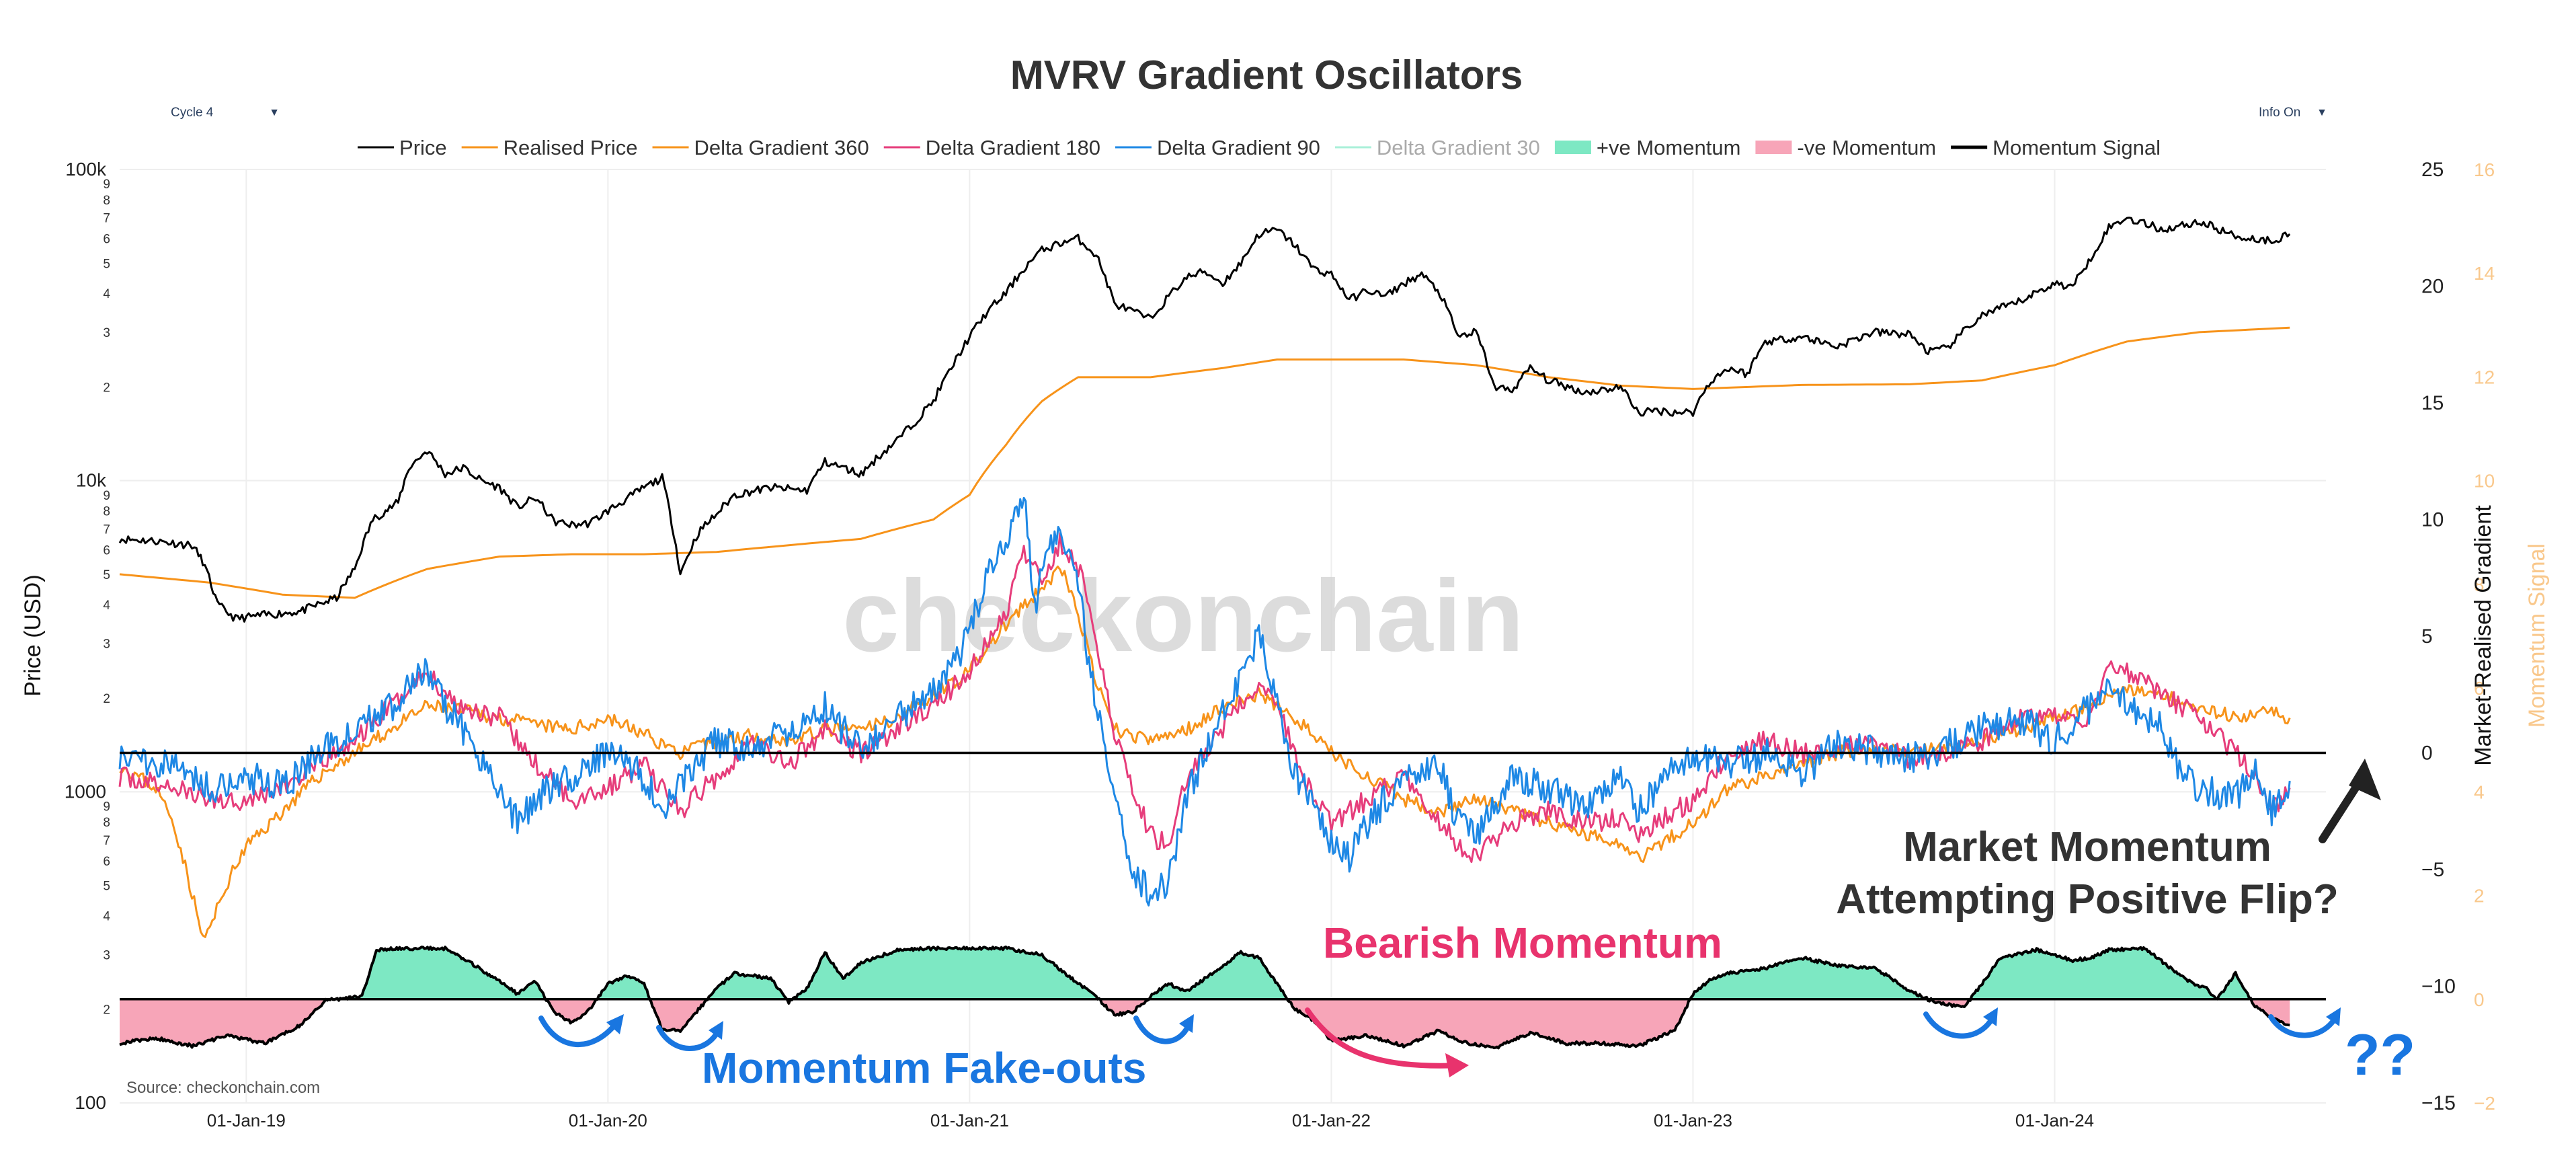 The height and width of the screenshot is (1150, 2576). What do you see at coordinates (423, 147) in the screenshot?
I see `legend-label: Price` at bounding box center [423, 147].